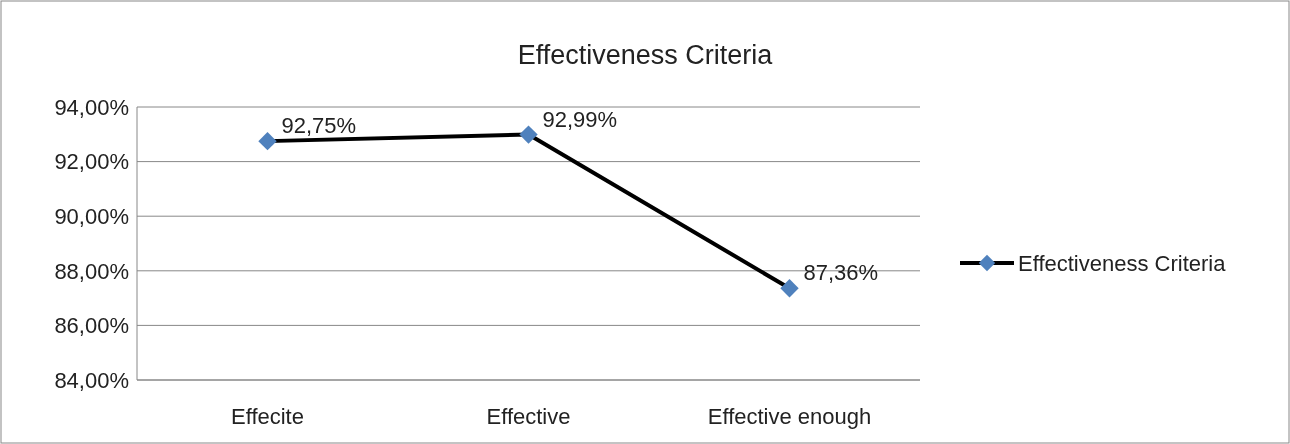 This screenshot has width=1290, height=444. I want to click on x-tick-label: Effective, so click(528, 416).